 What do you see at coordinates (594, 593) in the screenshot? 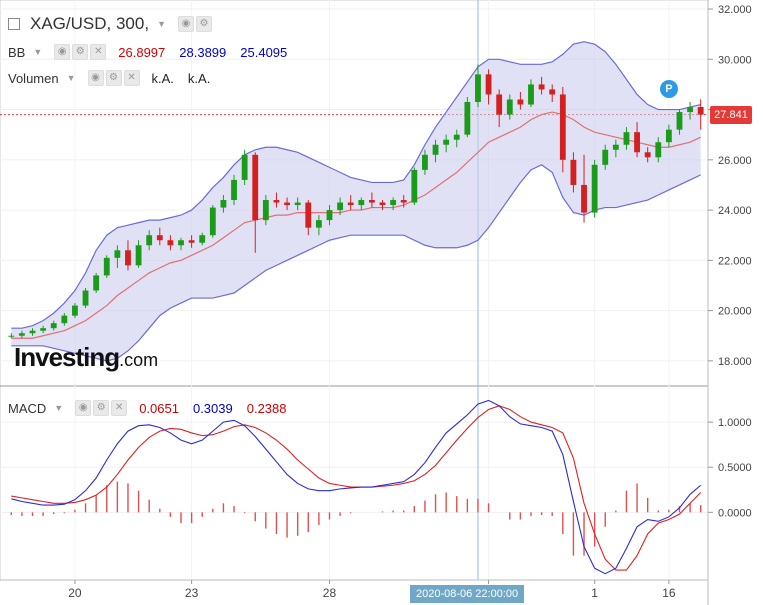
I see `x-tick-label: 1` at bounding box center [594, 593].